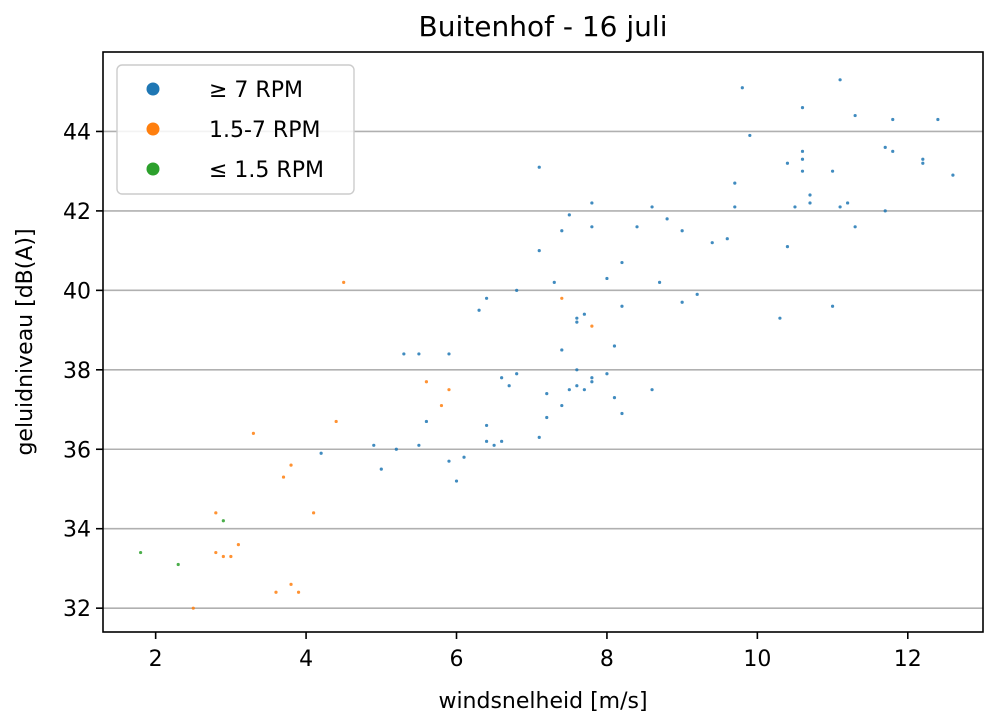  I want to click on x-axis-ticks: 2 4 6 8 10 12, so click(535, 652).